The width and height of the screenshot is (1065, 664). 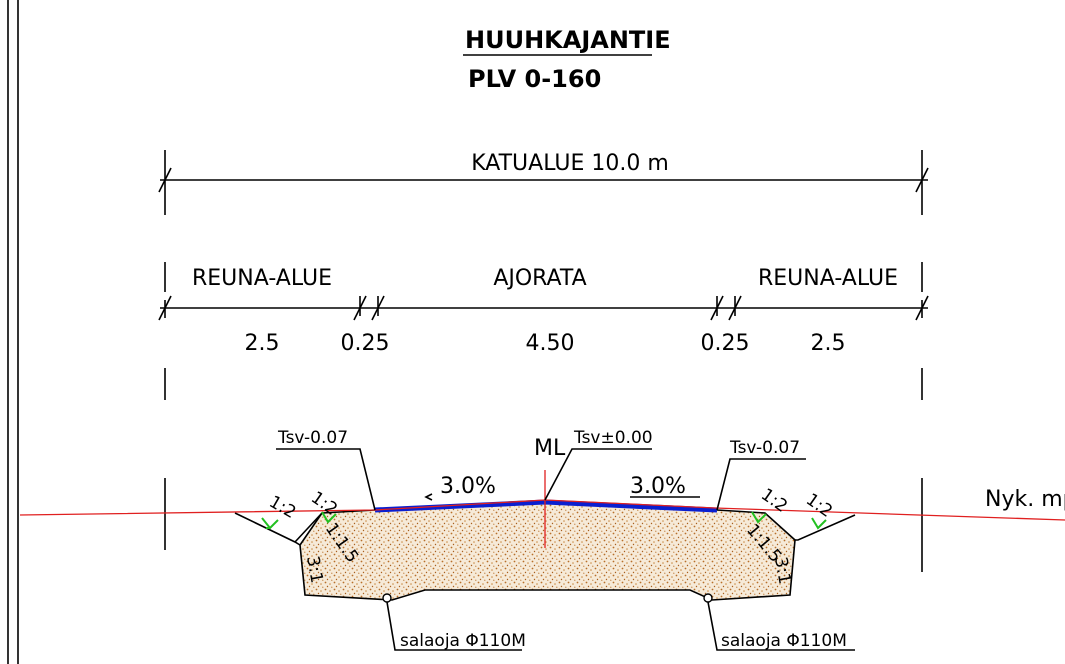 What do you see at coordinates (1025, 499) in the screenshot?
I see `ground-label: Nyk. mp` at bounding box center [1025, 499].